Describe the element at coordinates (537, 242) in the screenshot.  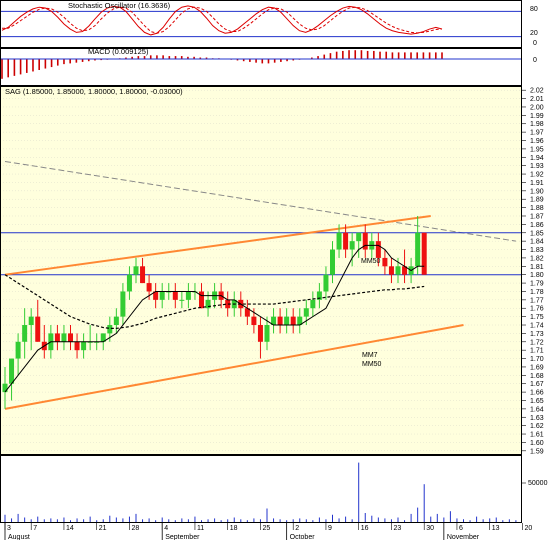
I see `price-tick-label: 1.84` at that location.